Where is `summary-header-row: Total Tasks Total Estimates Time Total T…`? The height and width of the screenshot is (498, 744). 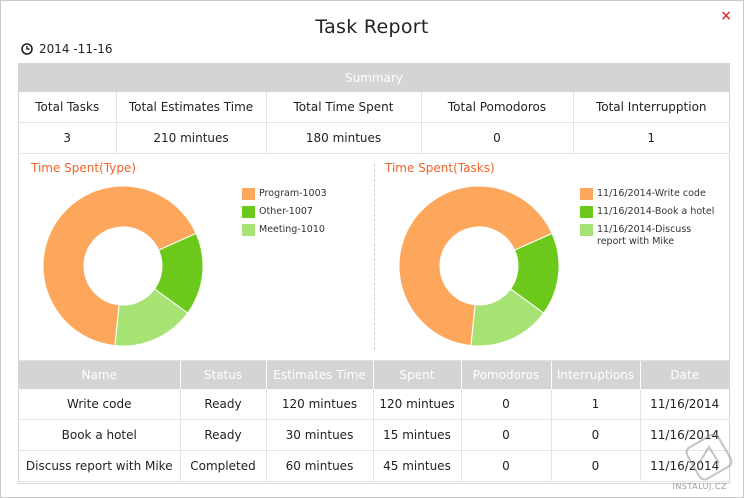 summary-header-row: Total Tasks Total Estimates Time Total T… is located at coordinates (374, 107).